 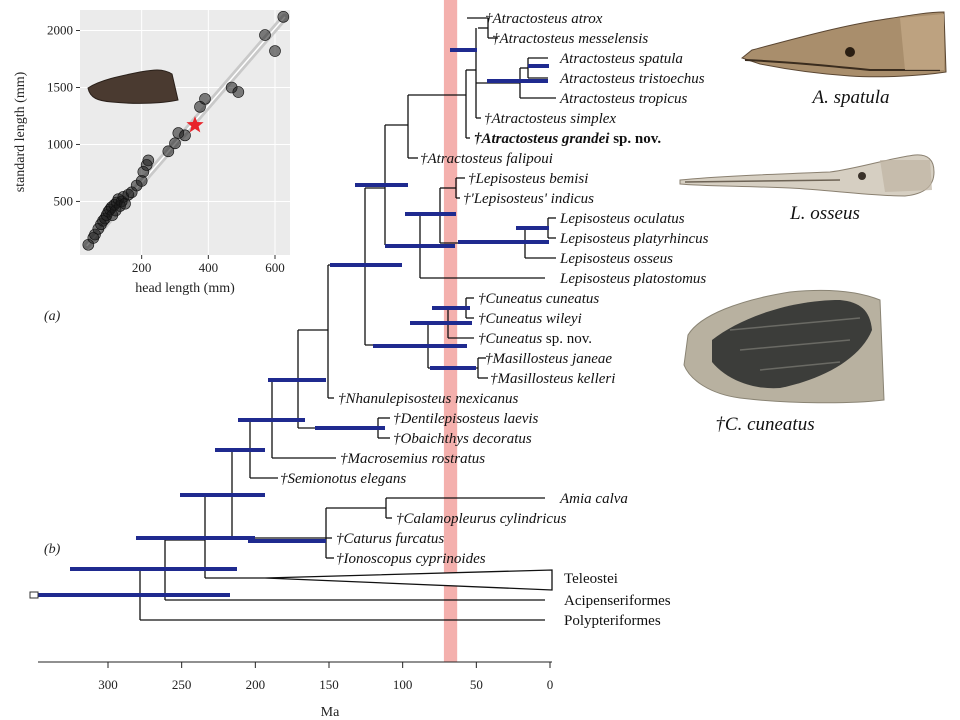 What do you see at coordinates (20, 131) in the screenshot?
I see `inset-y-axis-label: standard length (mm)` at bounding box center [20, 131].